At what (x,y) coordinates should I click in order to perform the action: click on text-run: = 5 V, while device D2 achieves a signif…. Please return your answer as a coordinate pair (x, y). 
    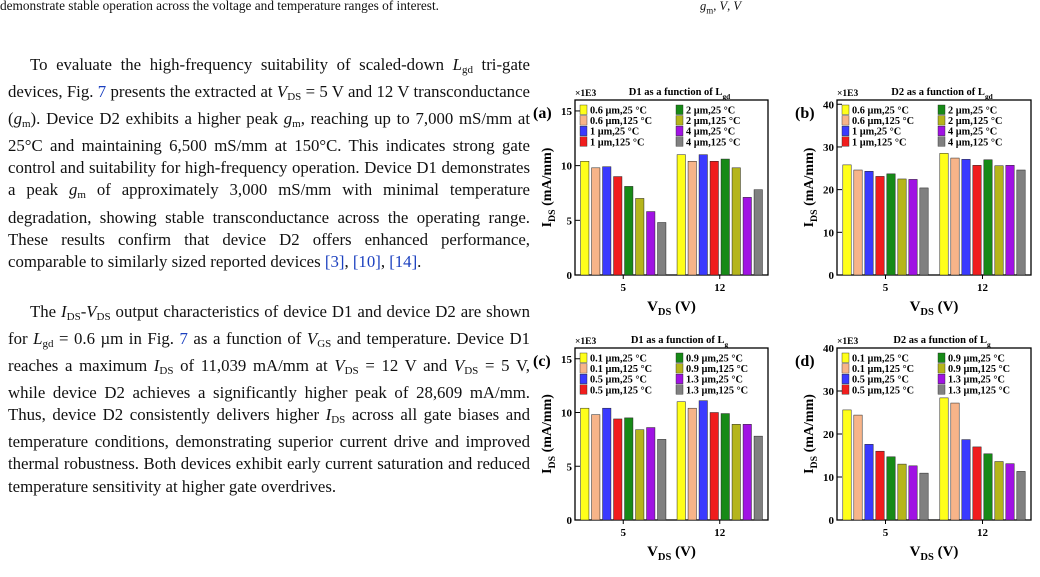
    Looking at the image, I should click on (269, 390).